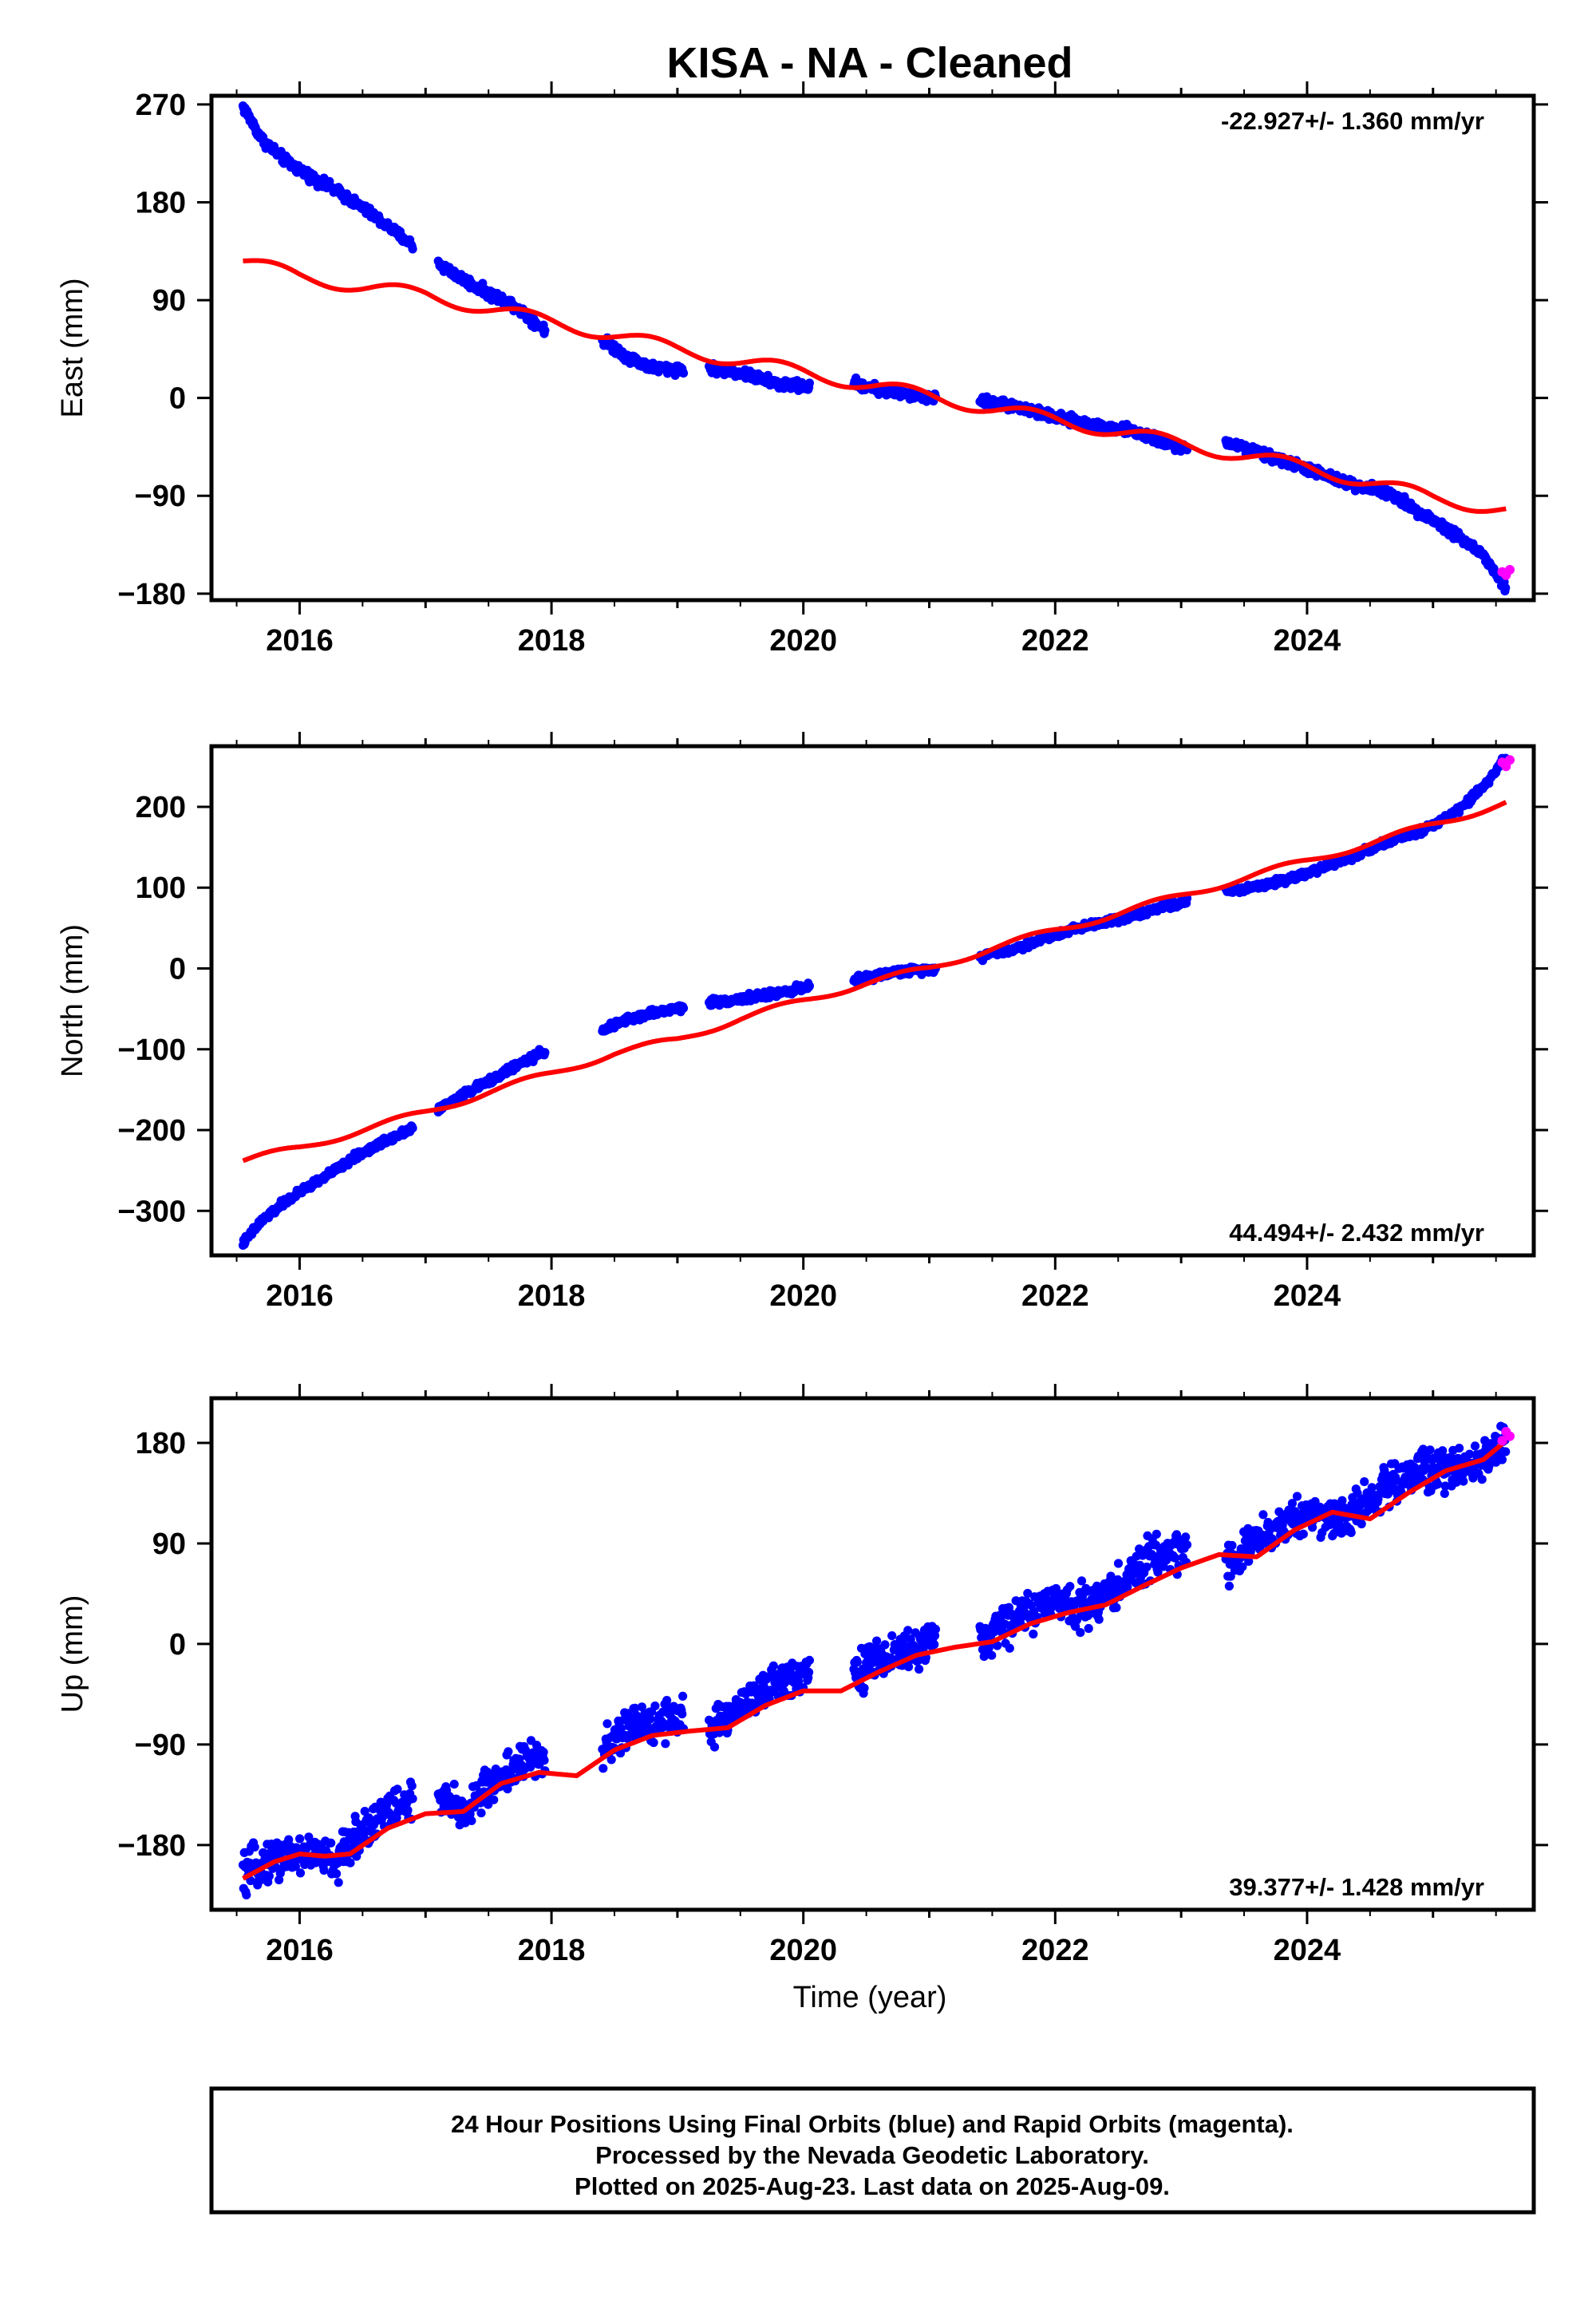 This screenshot has width=1596, height=2316. What do you see at coordinates (870, 1997) in the screenshot?
I see `x-axis-label: Time (year)` at bounding box center [870, 1997].